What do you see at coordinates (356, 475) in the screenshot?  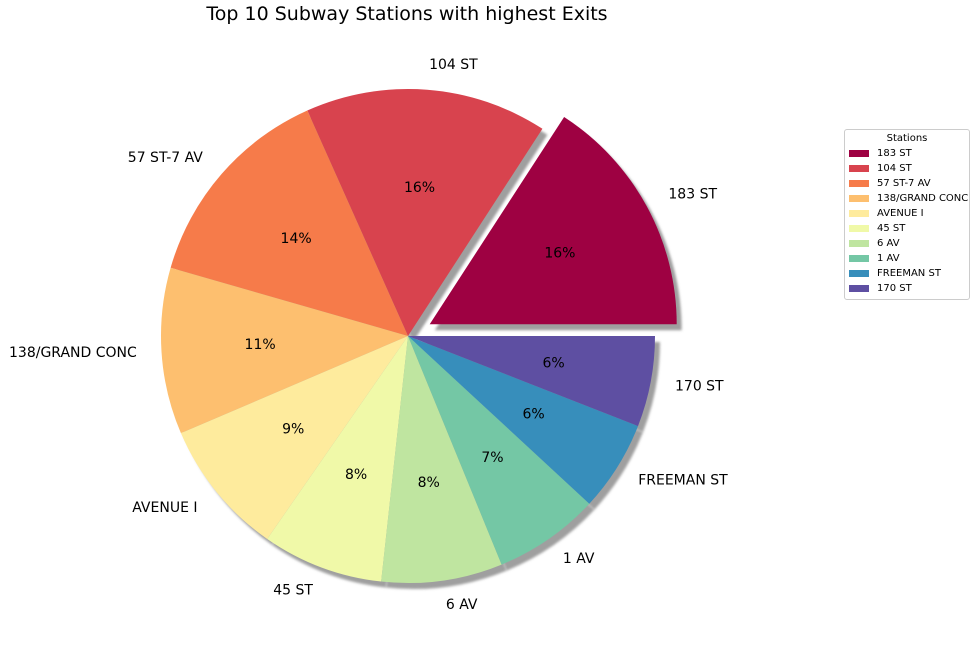 I see `percent-label-45-st: 8%` at bounding box center [356, 475].